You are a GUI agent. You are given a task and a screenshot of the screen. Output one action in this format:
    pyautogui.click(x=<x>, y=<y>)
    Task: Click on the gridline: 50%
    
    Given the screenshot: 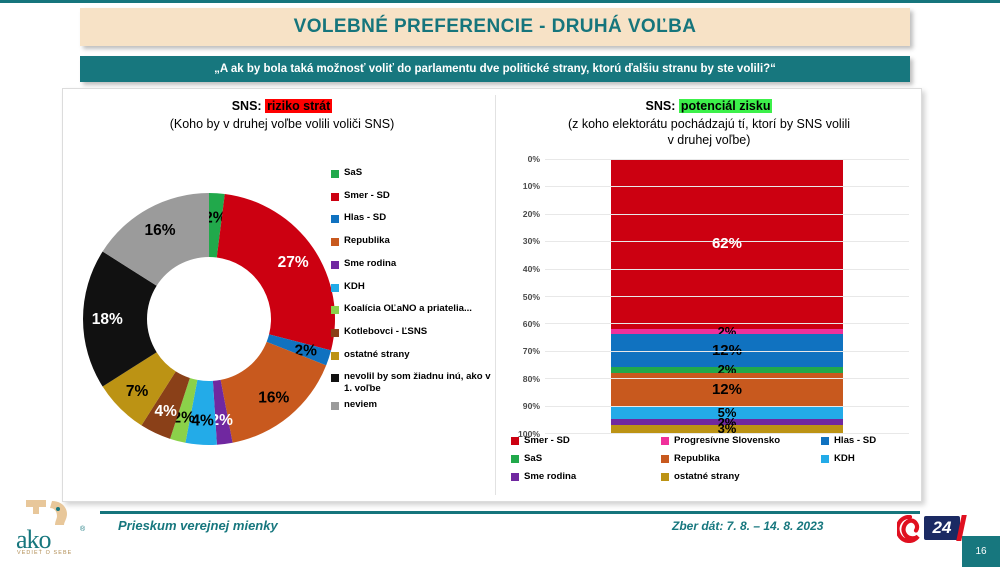 What is the action you would take?
    pyautogui.click(x=716, y=297)
    